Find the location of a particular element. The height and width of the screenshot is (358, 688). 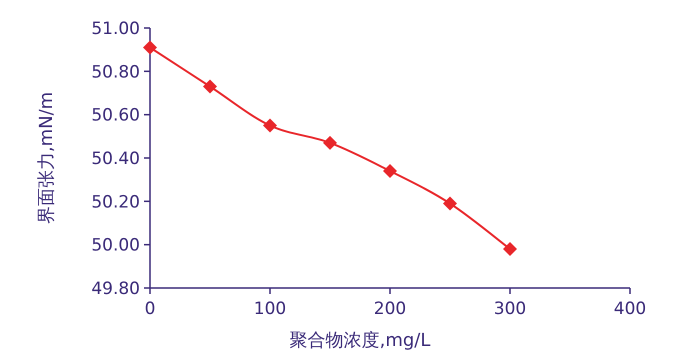

y-tick-label: 50.60 is located at coordinates (115, 116).